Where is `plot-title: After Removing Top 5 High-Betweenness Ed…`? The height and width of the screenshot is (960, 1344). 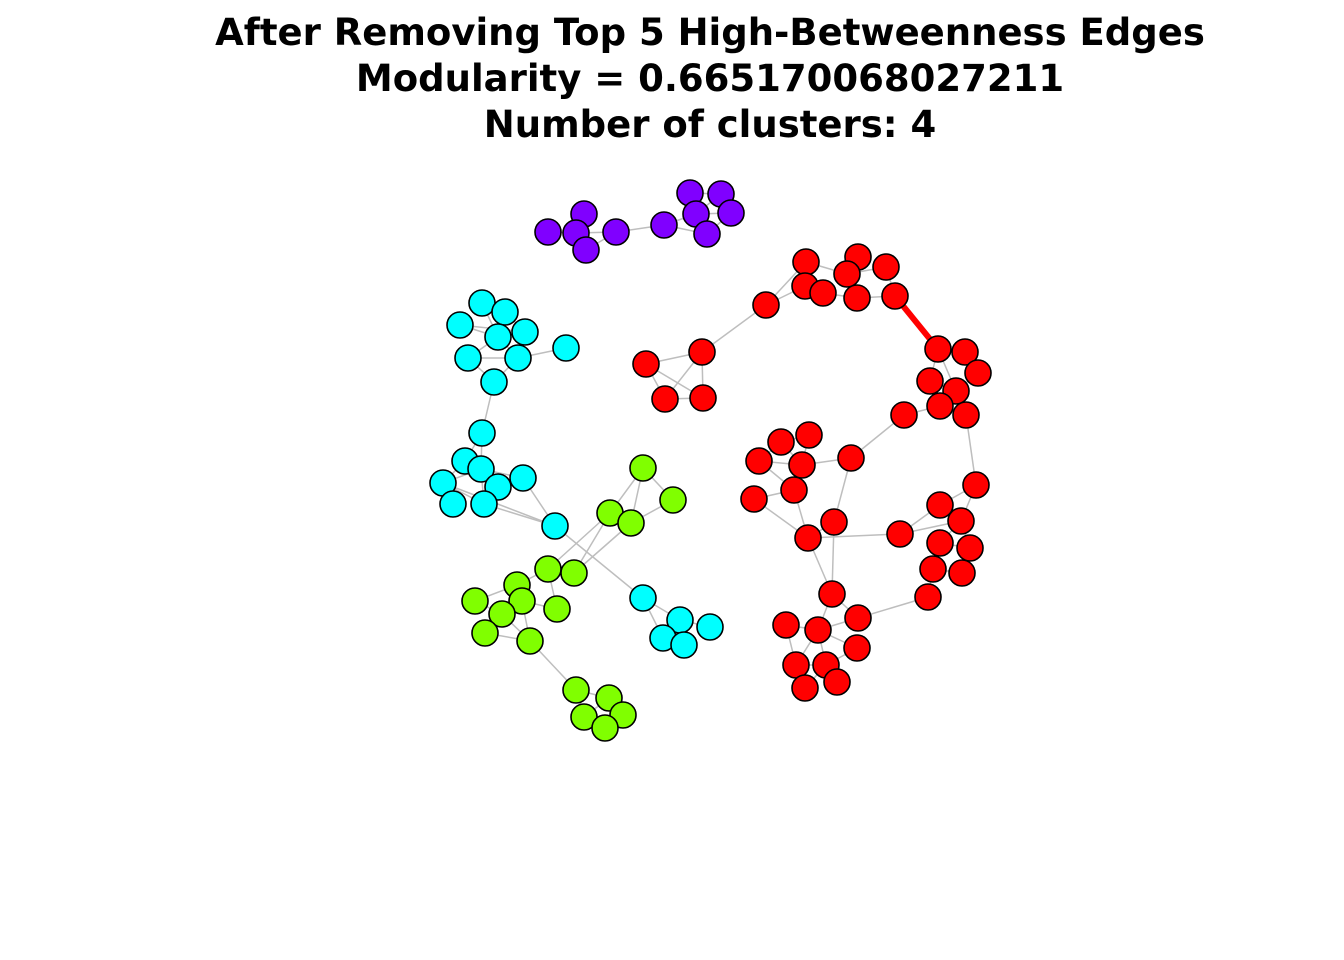
plot-title: After Removing Top 5 High-Betweenness Ed… is located at coordinates (672, 79).